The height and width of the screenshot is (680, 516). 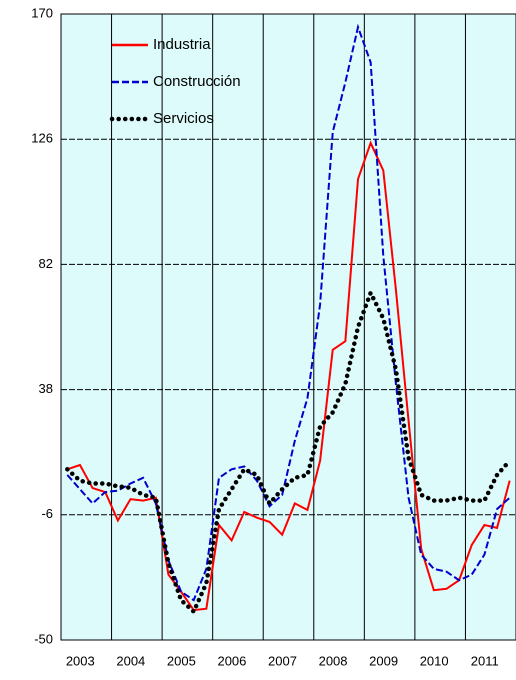 What do you see at coordinates (43, 638) in the screenshot?
I see `y-tick-label: -50` at bounding box center [43, 638].